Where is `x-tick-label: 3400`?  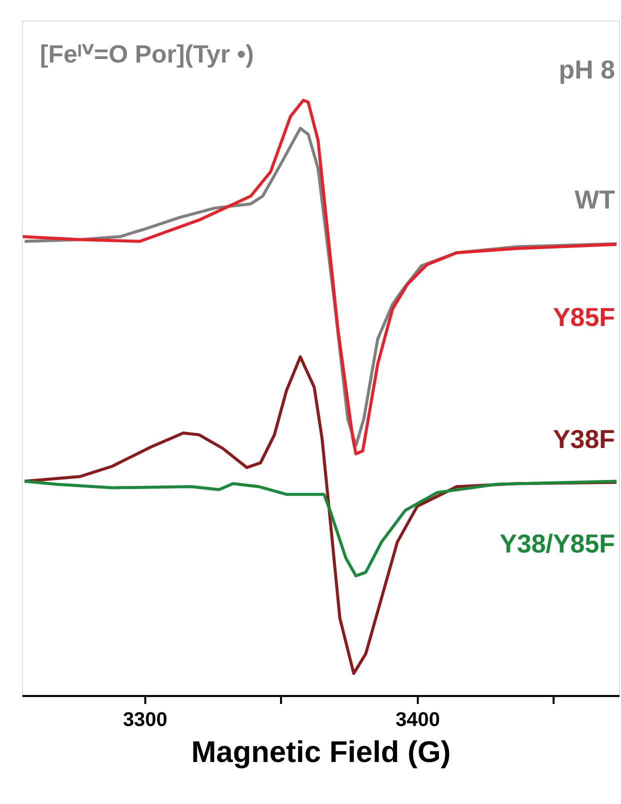
x-tick-label: 3400 is located at coordinates (418, 719).